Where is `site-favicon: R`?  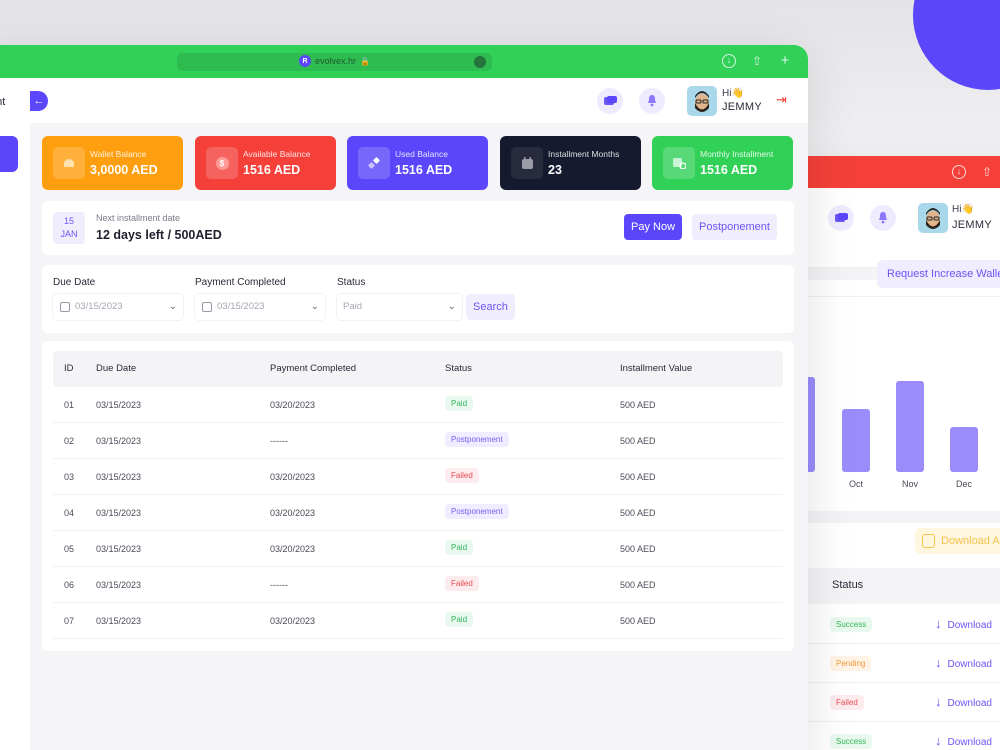
site-favicon: R is located at coordinates (305, 61).